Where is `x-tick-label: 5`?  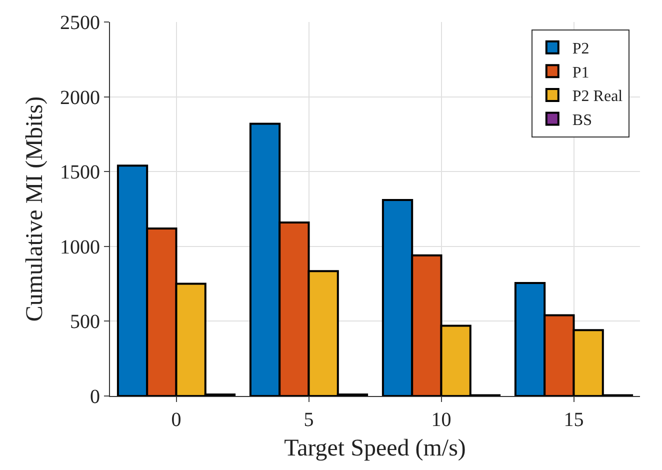 x-tick-label: 5 is located at coordinates (309, 420).